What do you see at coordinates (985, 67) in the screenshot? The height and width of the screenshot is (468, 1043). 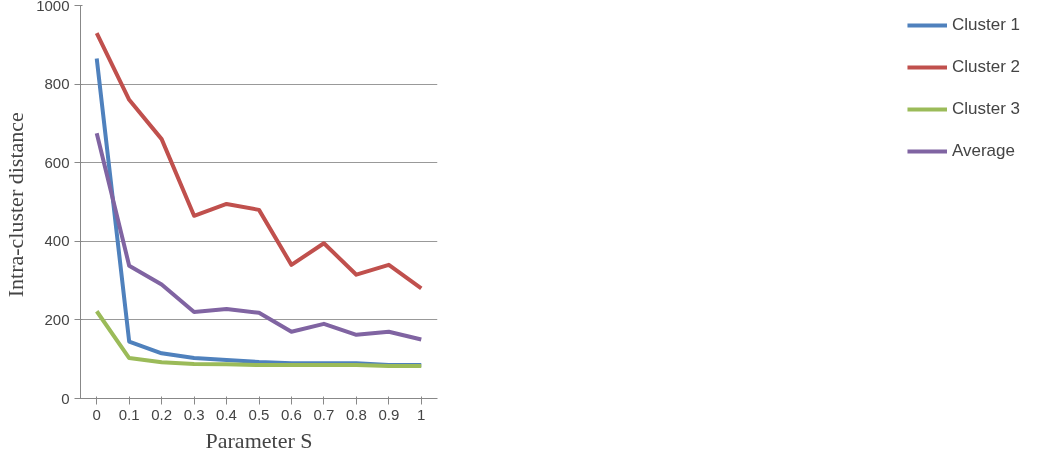 I see `legend-label: Cluster 2` at bounding box center [985, 67].